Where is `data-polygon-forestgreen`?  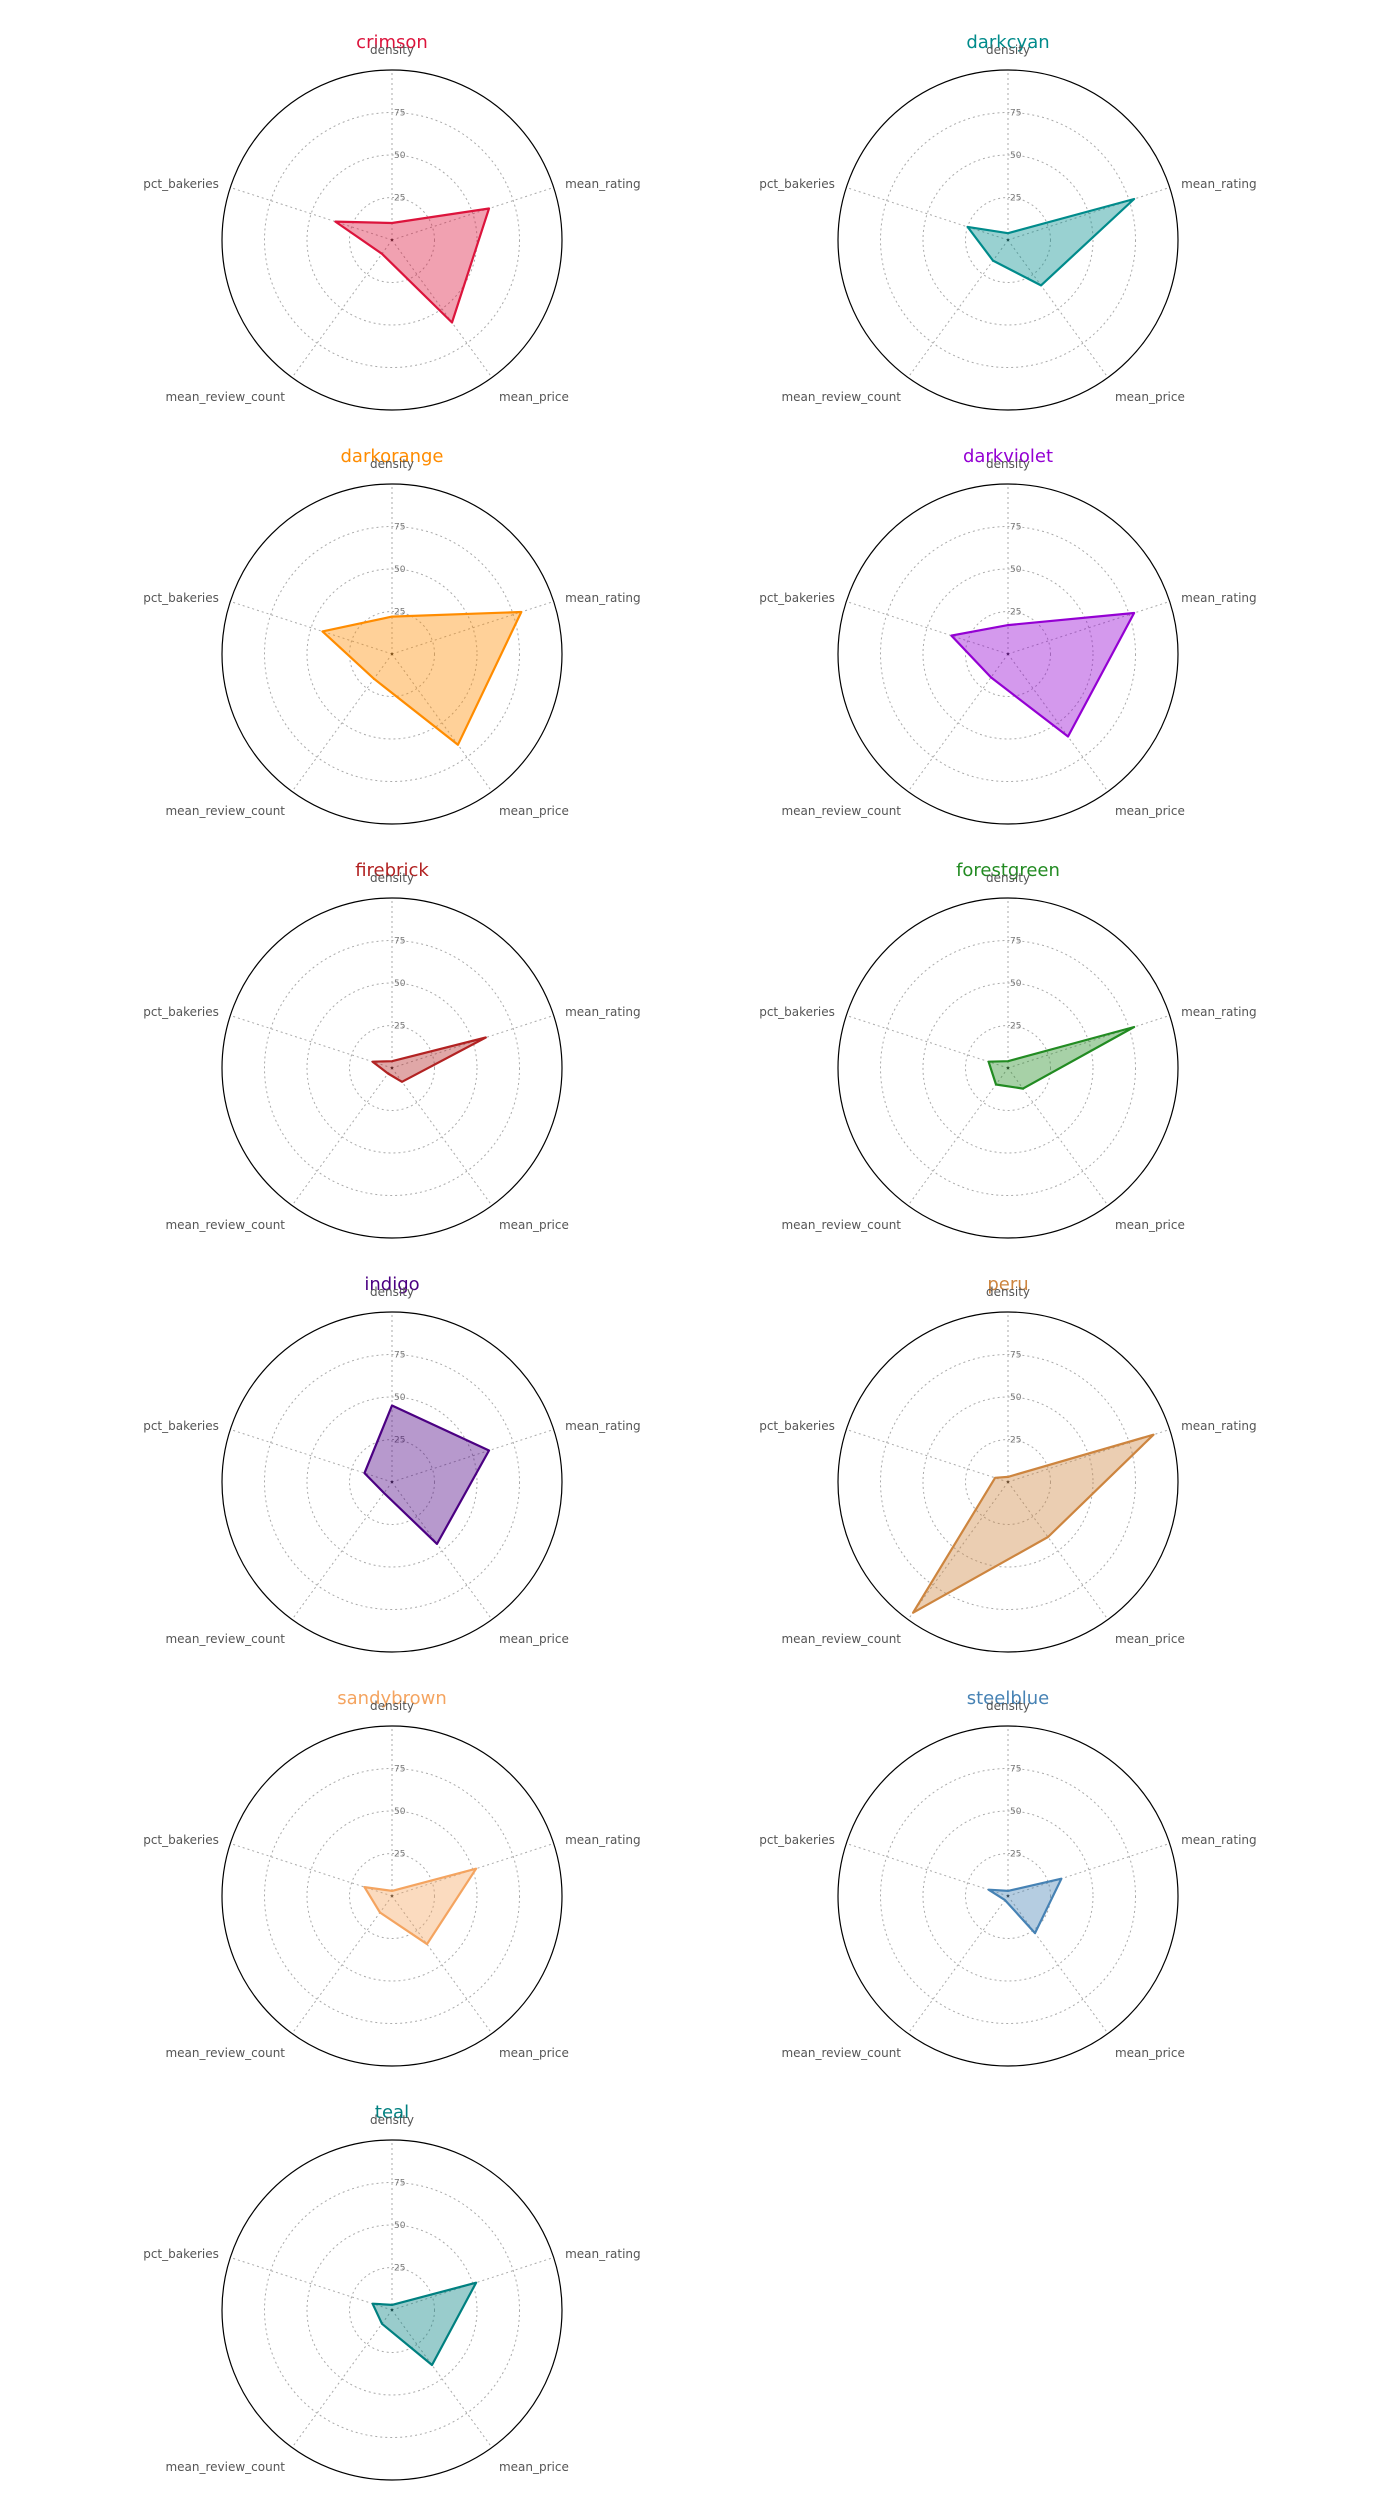
data-polygon-forestgreen is located at coordinates (1061, 1057).